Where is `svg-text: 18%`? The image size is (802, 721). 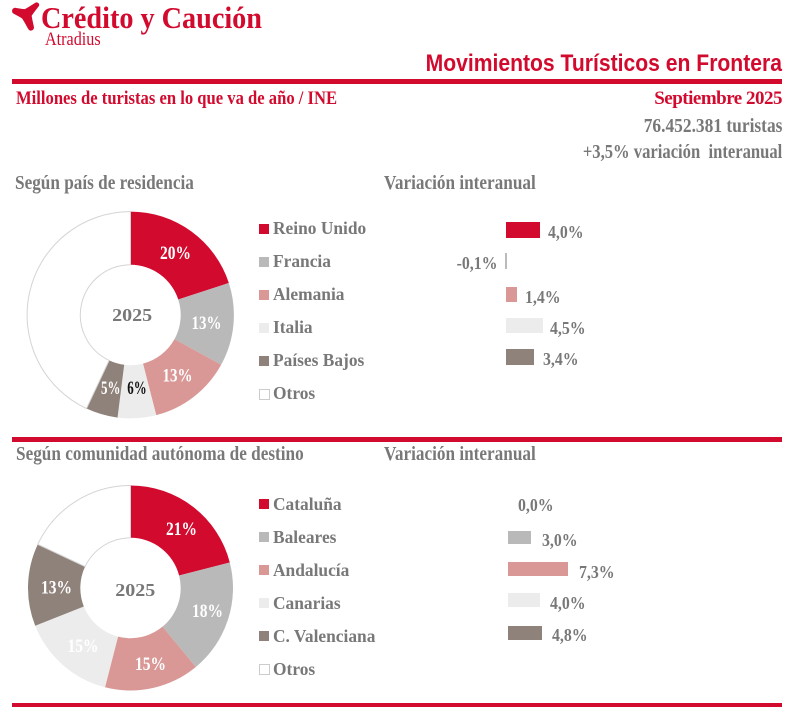 svg-text: 18% is located at coordinates (207, 611).